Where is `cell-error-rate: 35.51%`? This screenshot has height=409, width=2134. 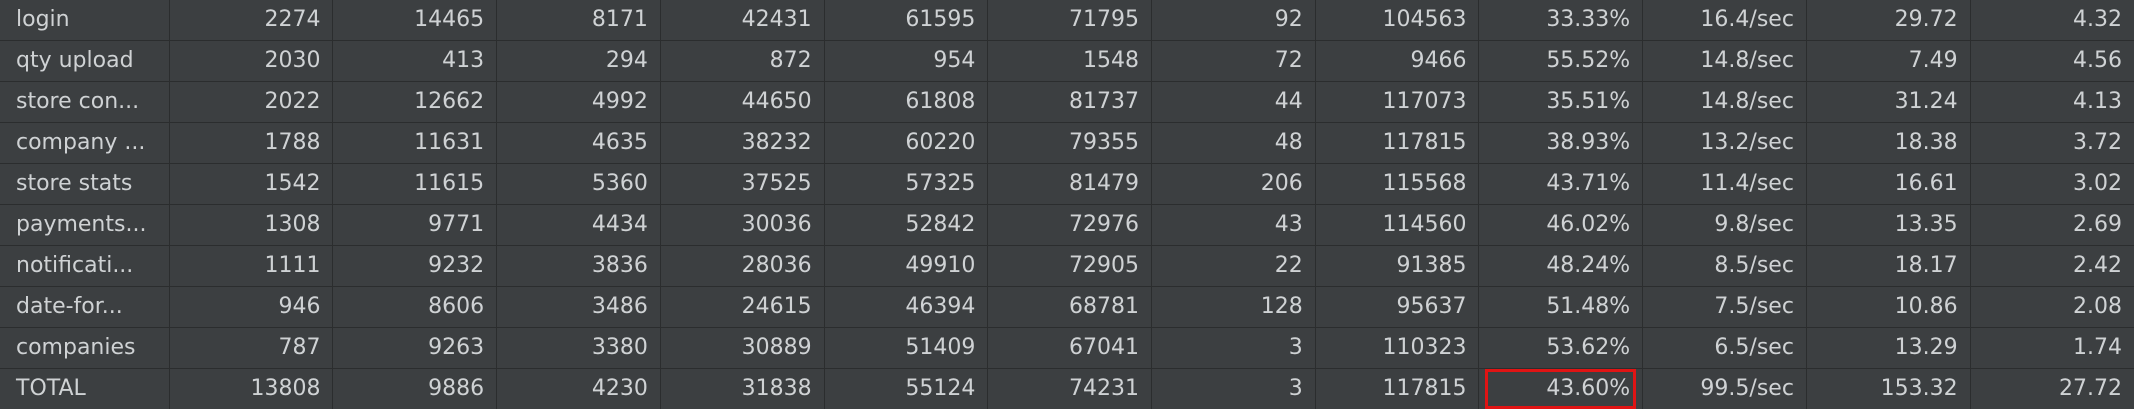 cell-error-rate: 35.51% is located at coordinates (1561, 102).